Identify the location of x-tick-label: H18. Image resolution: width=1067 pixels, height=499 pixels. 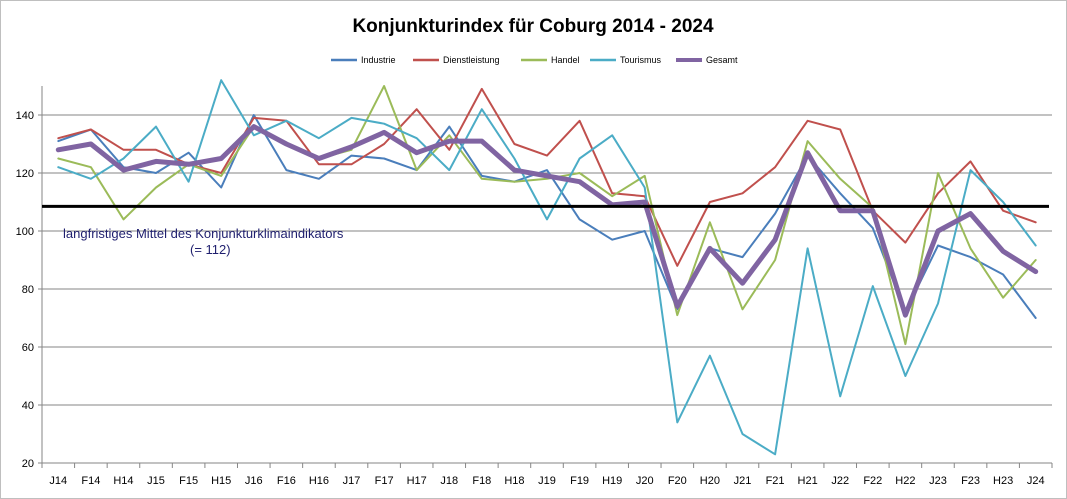
(514, 481).